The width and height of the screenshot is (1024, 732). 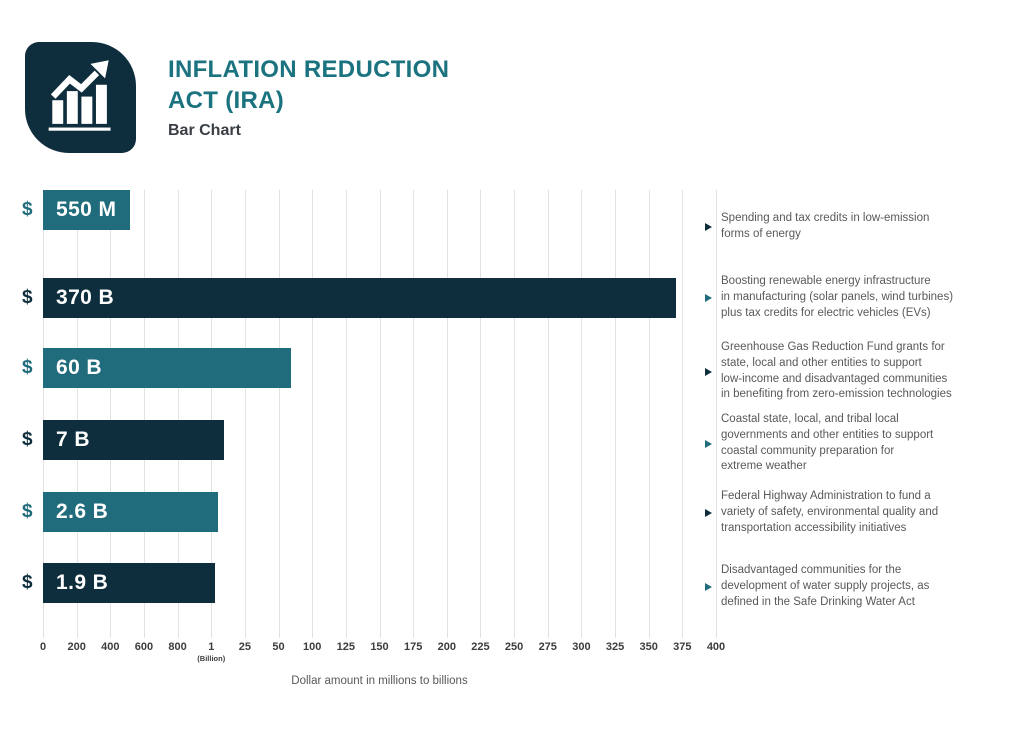 I want to click on bar-370b: 370 B, so click(x=359, y=298).